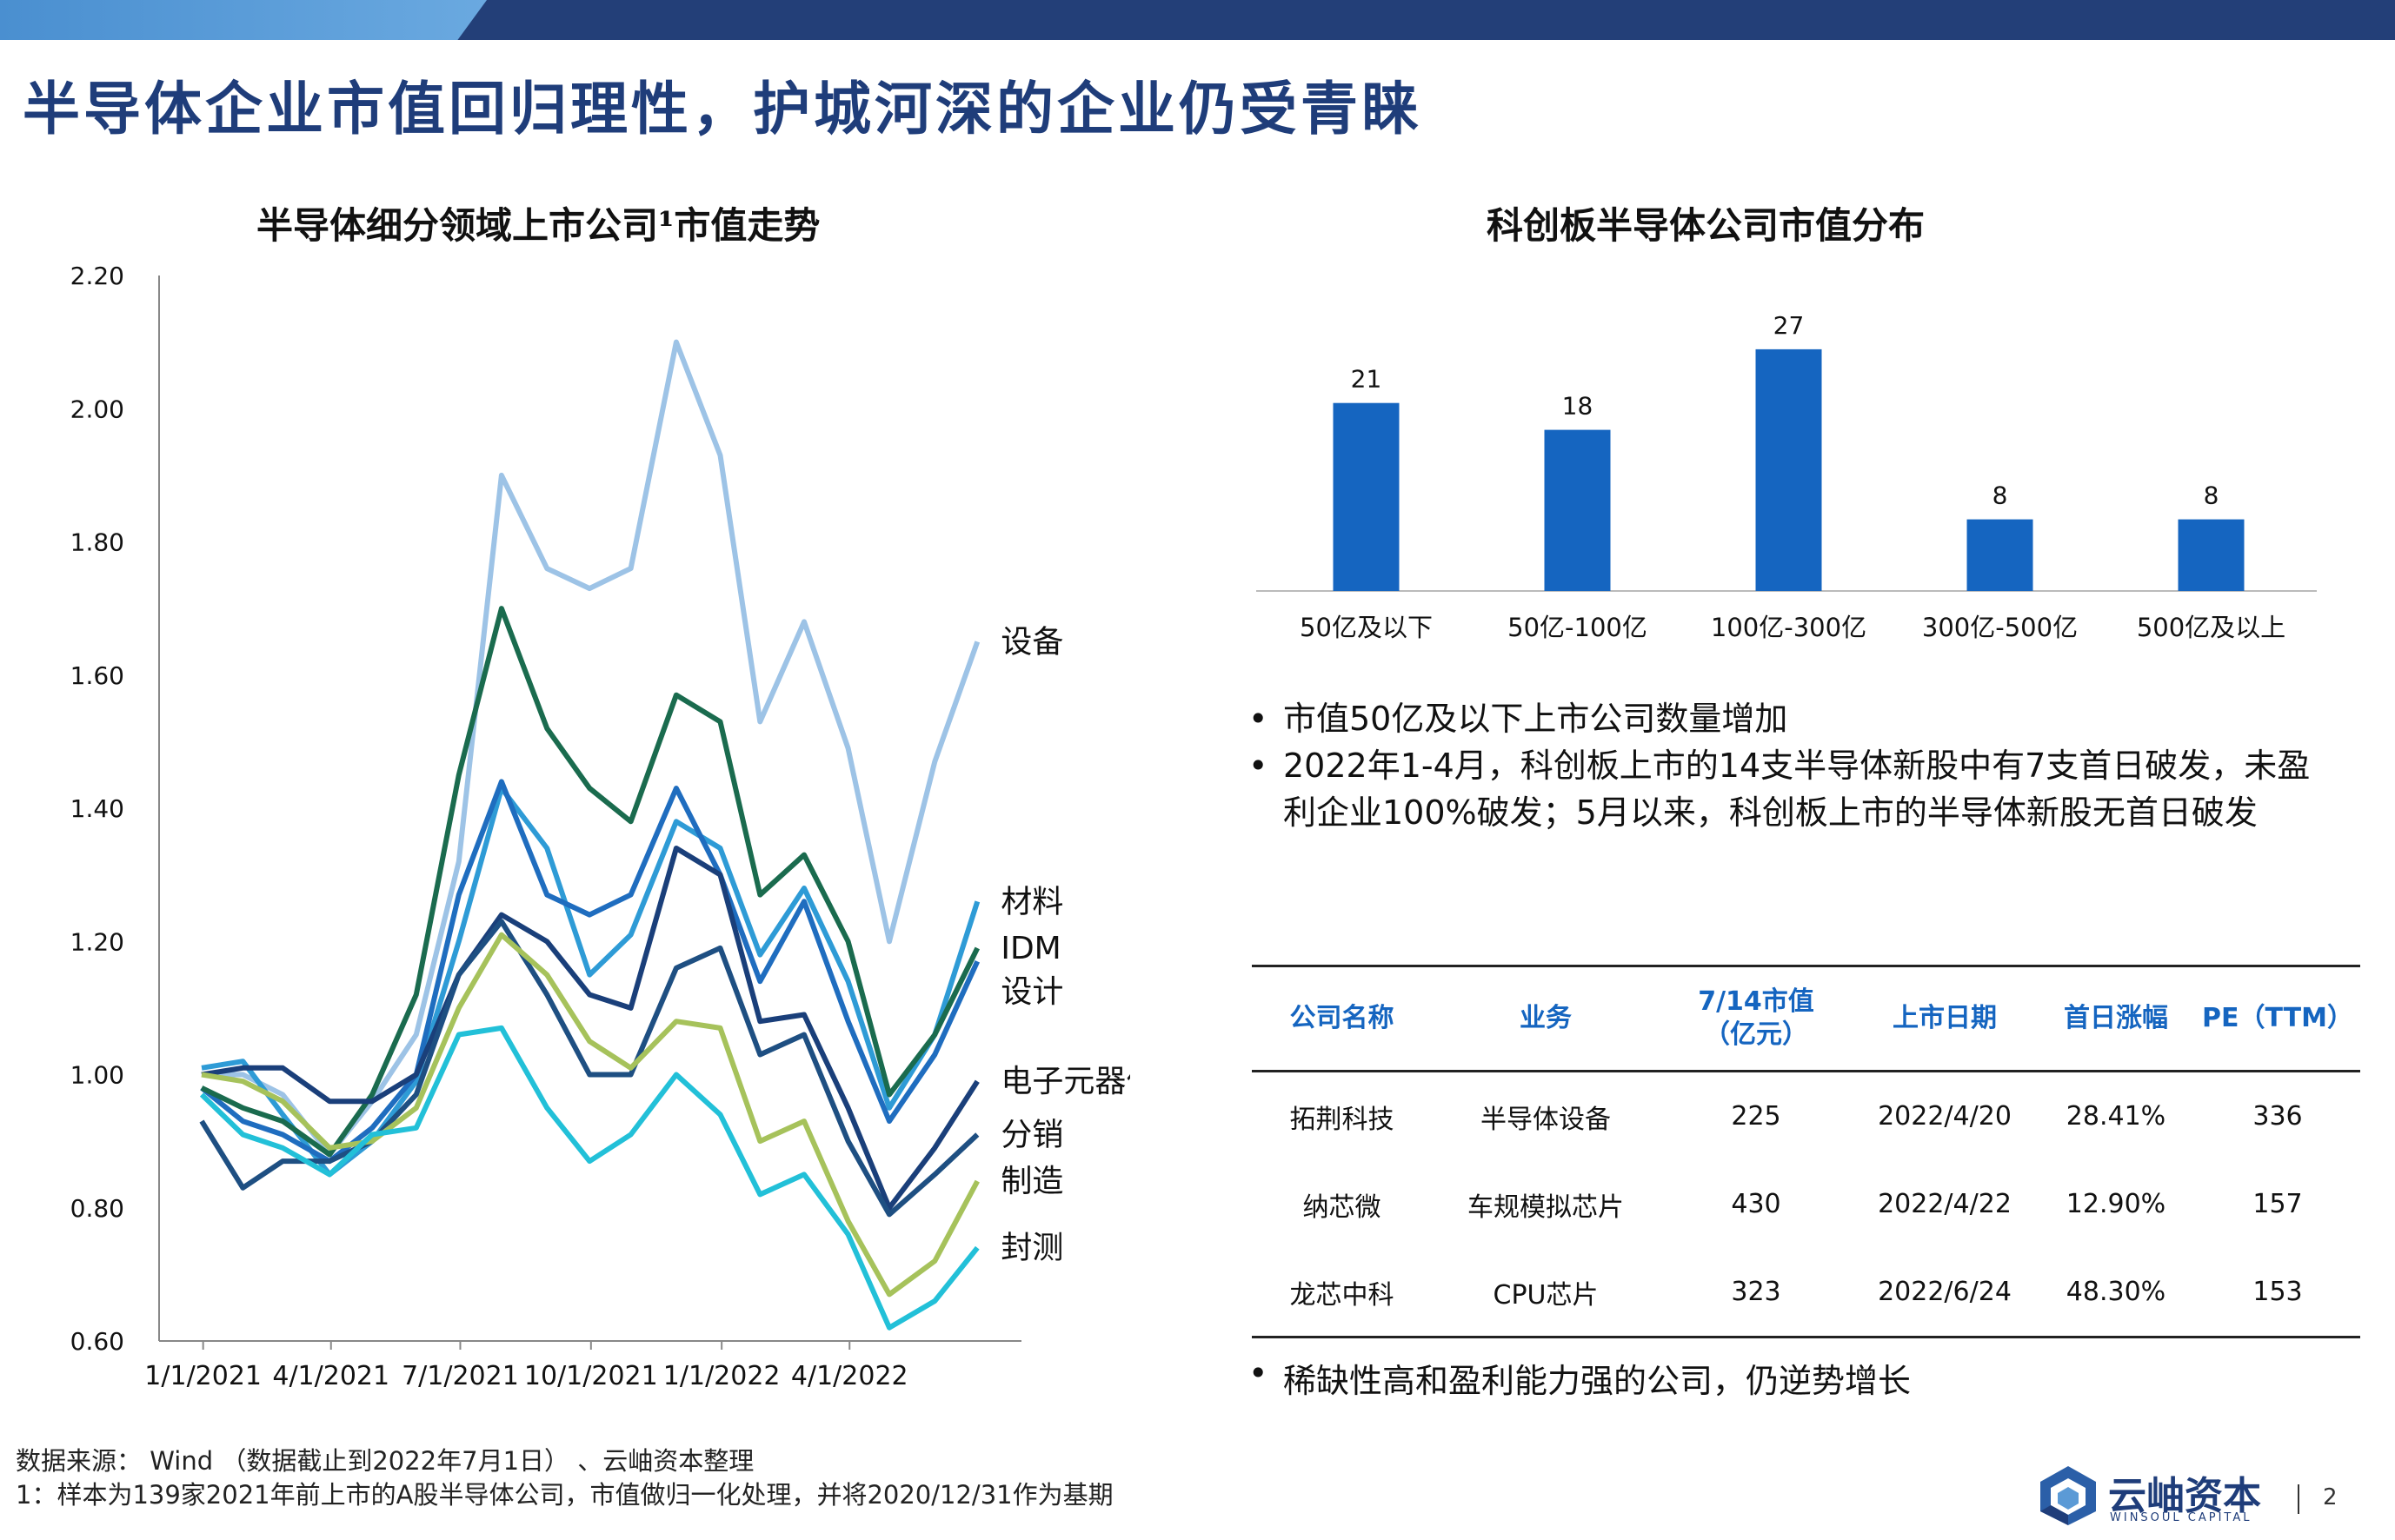  I want to click on header-market-cap-line1: 7/14市值, so click(1756, 1001).